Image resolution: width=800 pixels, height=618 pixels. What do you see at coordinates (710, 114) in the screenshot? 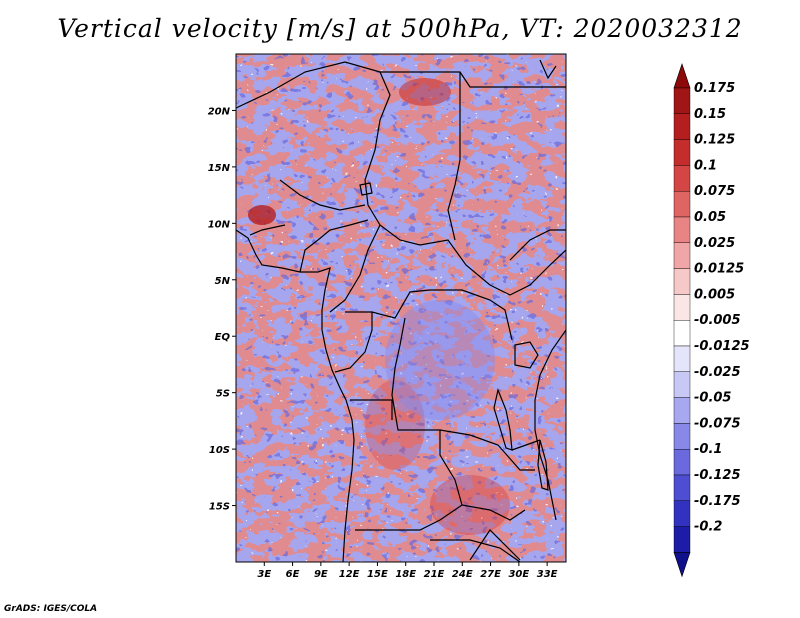
I see `colorbar-label: 0.15` at bounding box center [710, 114].